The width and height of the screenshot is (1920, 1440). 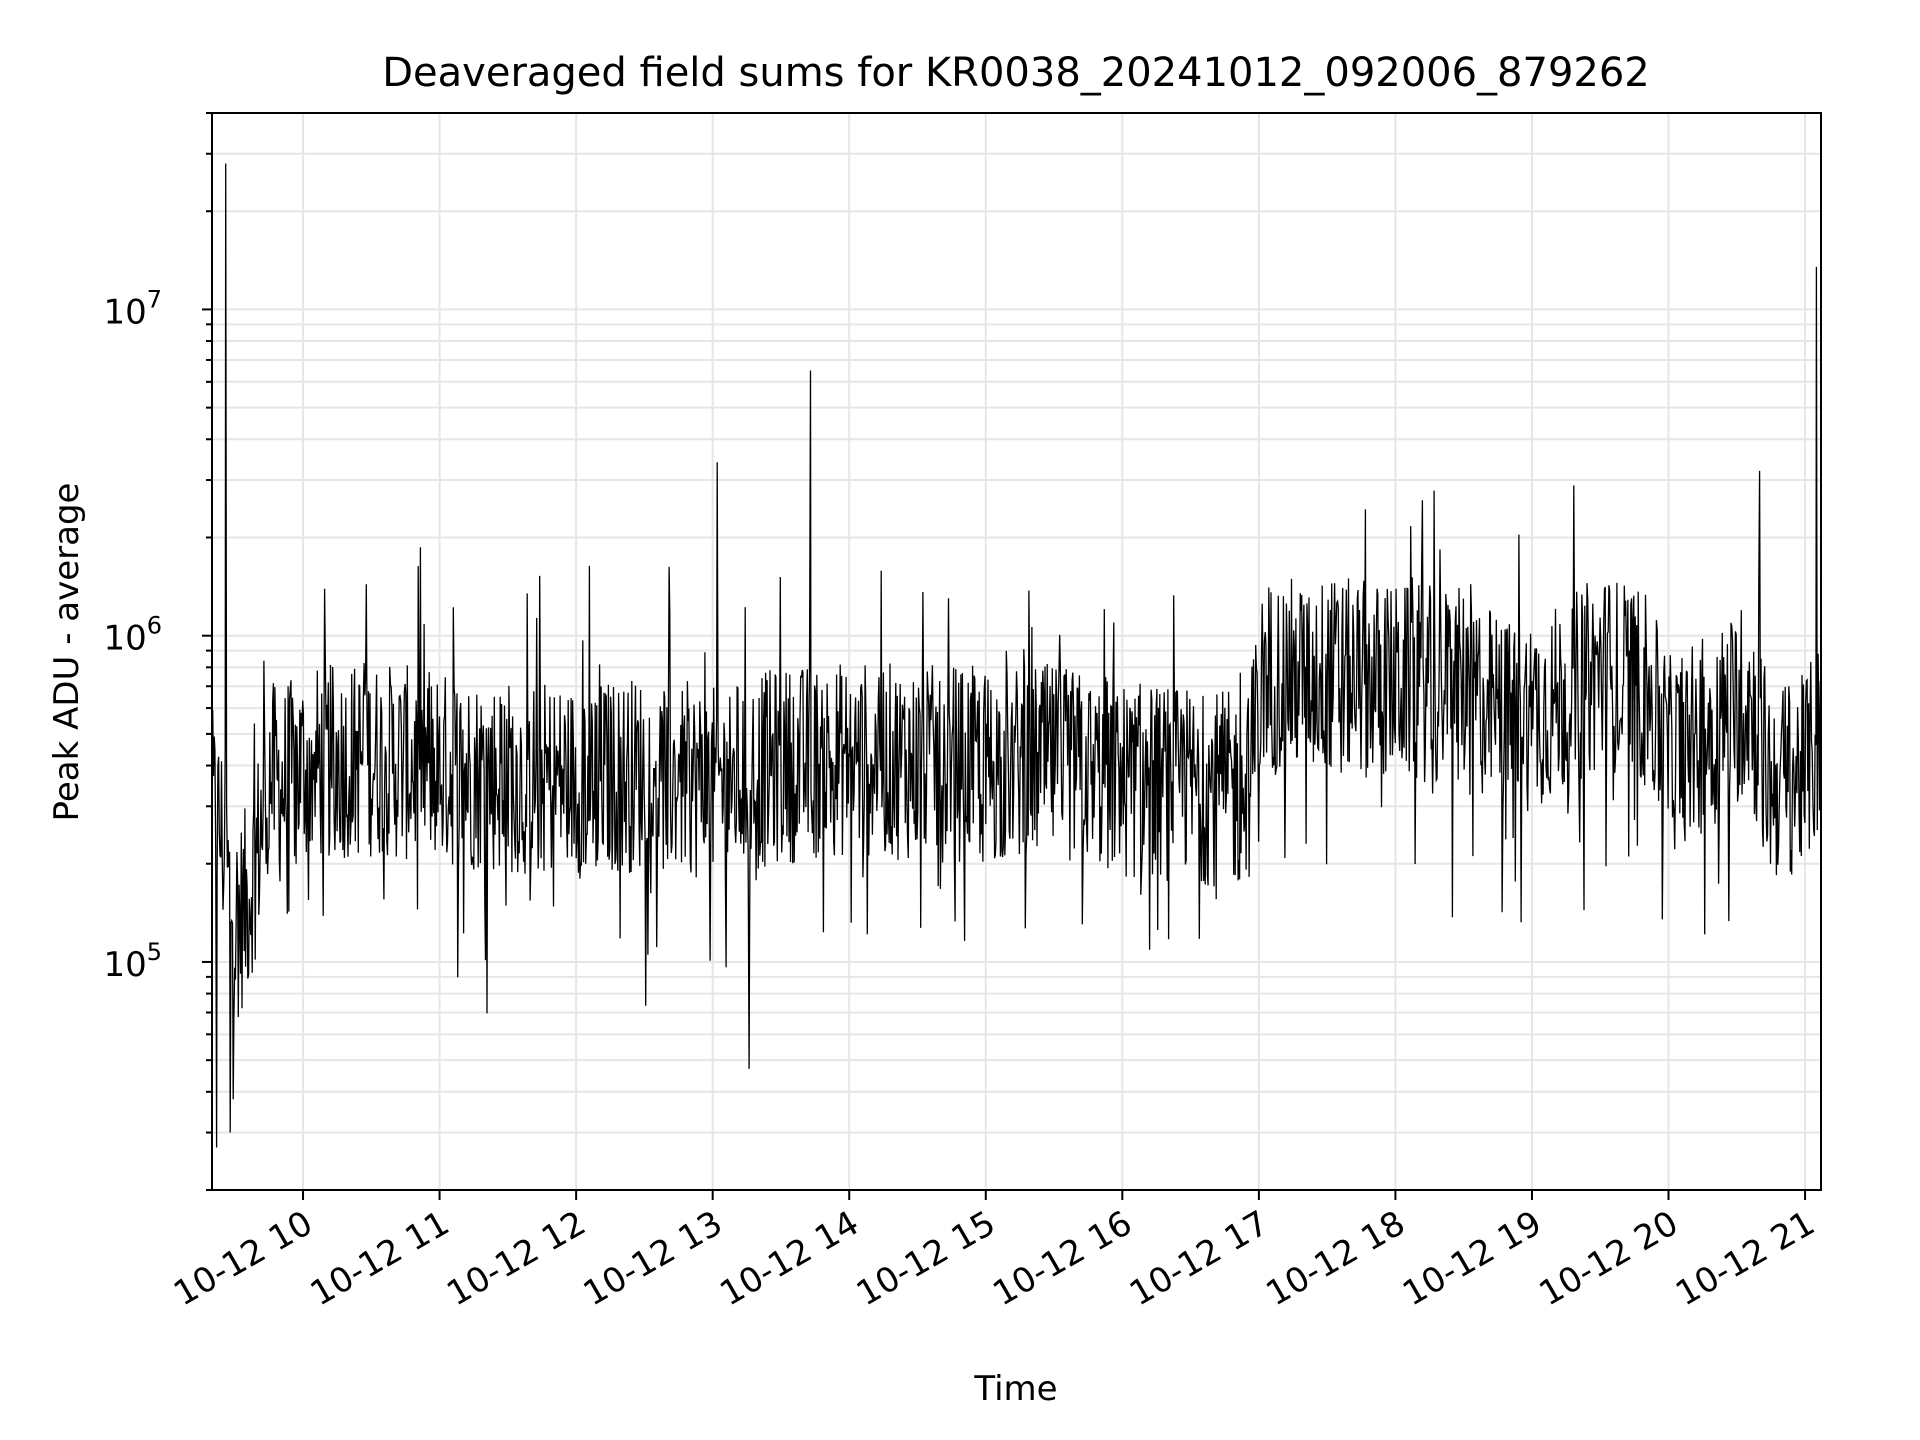 What do you see at coordinates (132, 635) in the screenshot?
I see `y-tick-label: 10⁶` at bounding box center [132, 635].